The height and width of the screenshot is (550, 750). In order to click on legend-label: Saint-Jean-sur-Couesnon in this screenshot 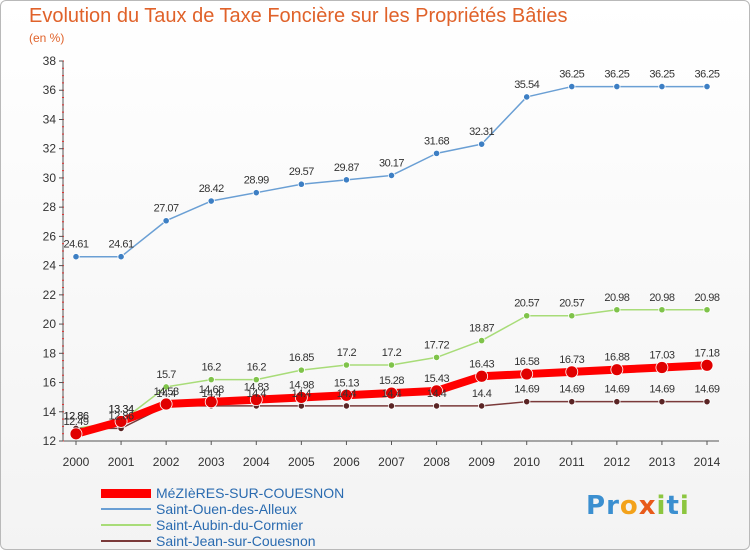, I will do `click(236, 541)`.